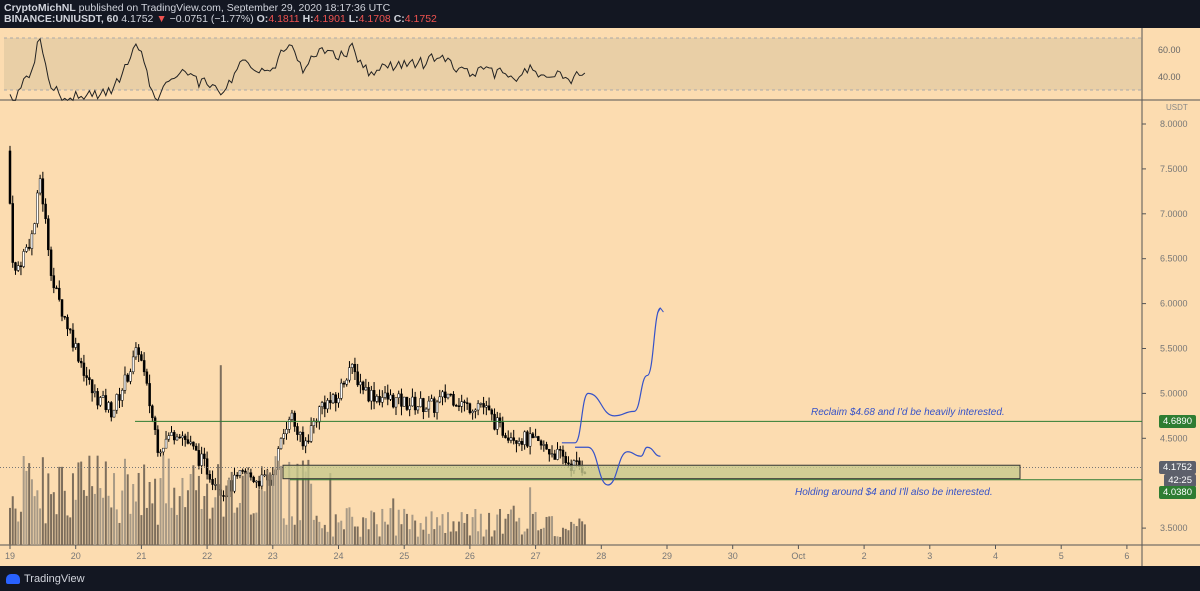 This screenshot has width=1200, height=591. What do you see at coordinates (1061, 556) in the screenshot?
I see `x-tick-label: 5` at bounding box center [1061, 556].